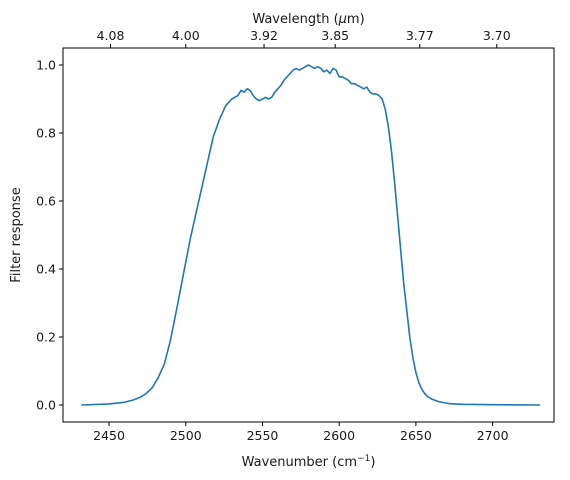 This screenshot has height=480, width=570. What do you see at coordinates (186, 35) in the screenshot?
I see `top-tick-label: 4.00` at bounding box center [186, 35].